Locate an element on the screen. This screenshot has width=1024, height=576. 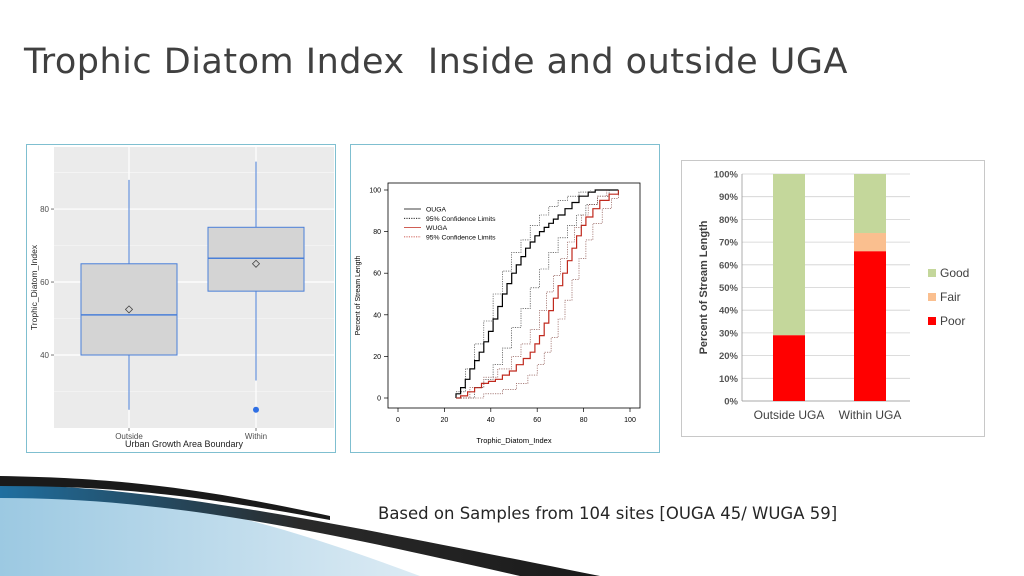
legend-label: Good is located at coordinates (954, 273).